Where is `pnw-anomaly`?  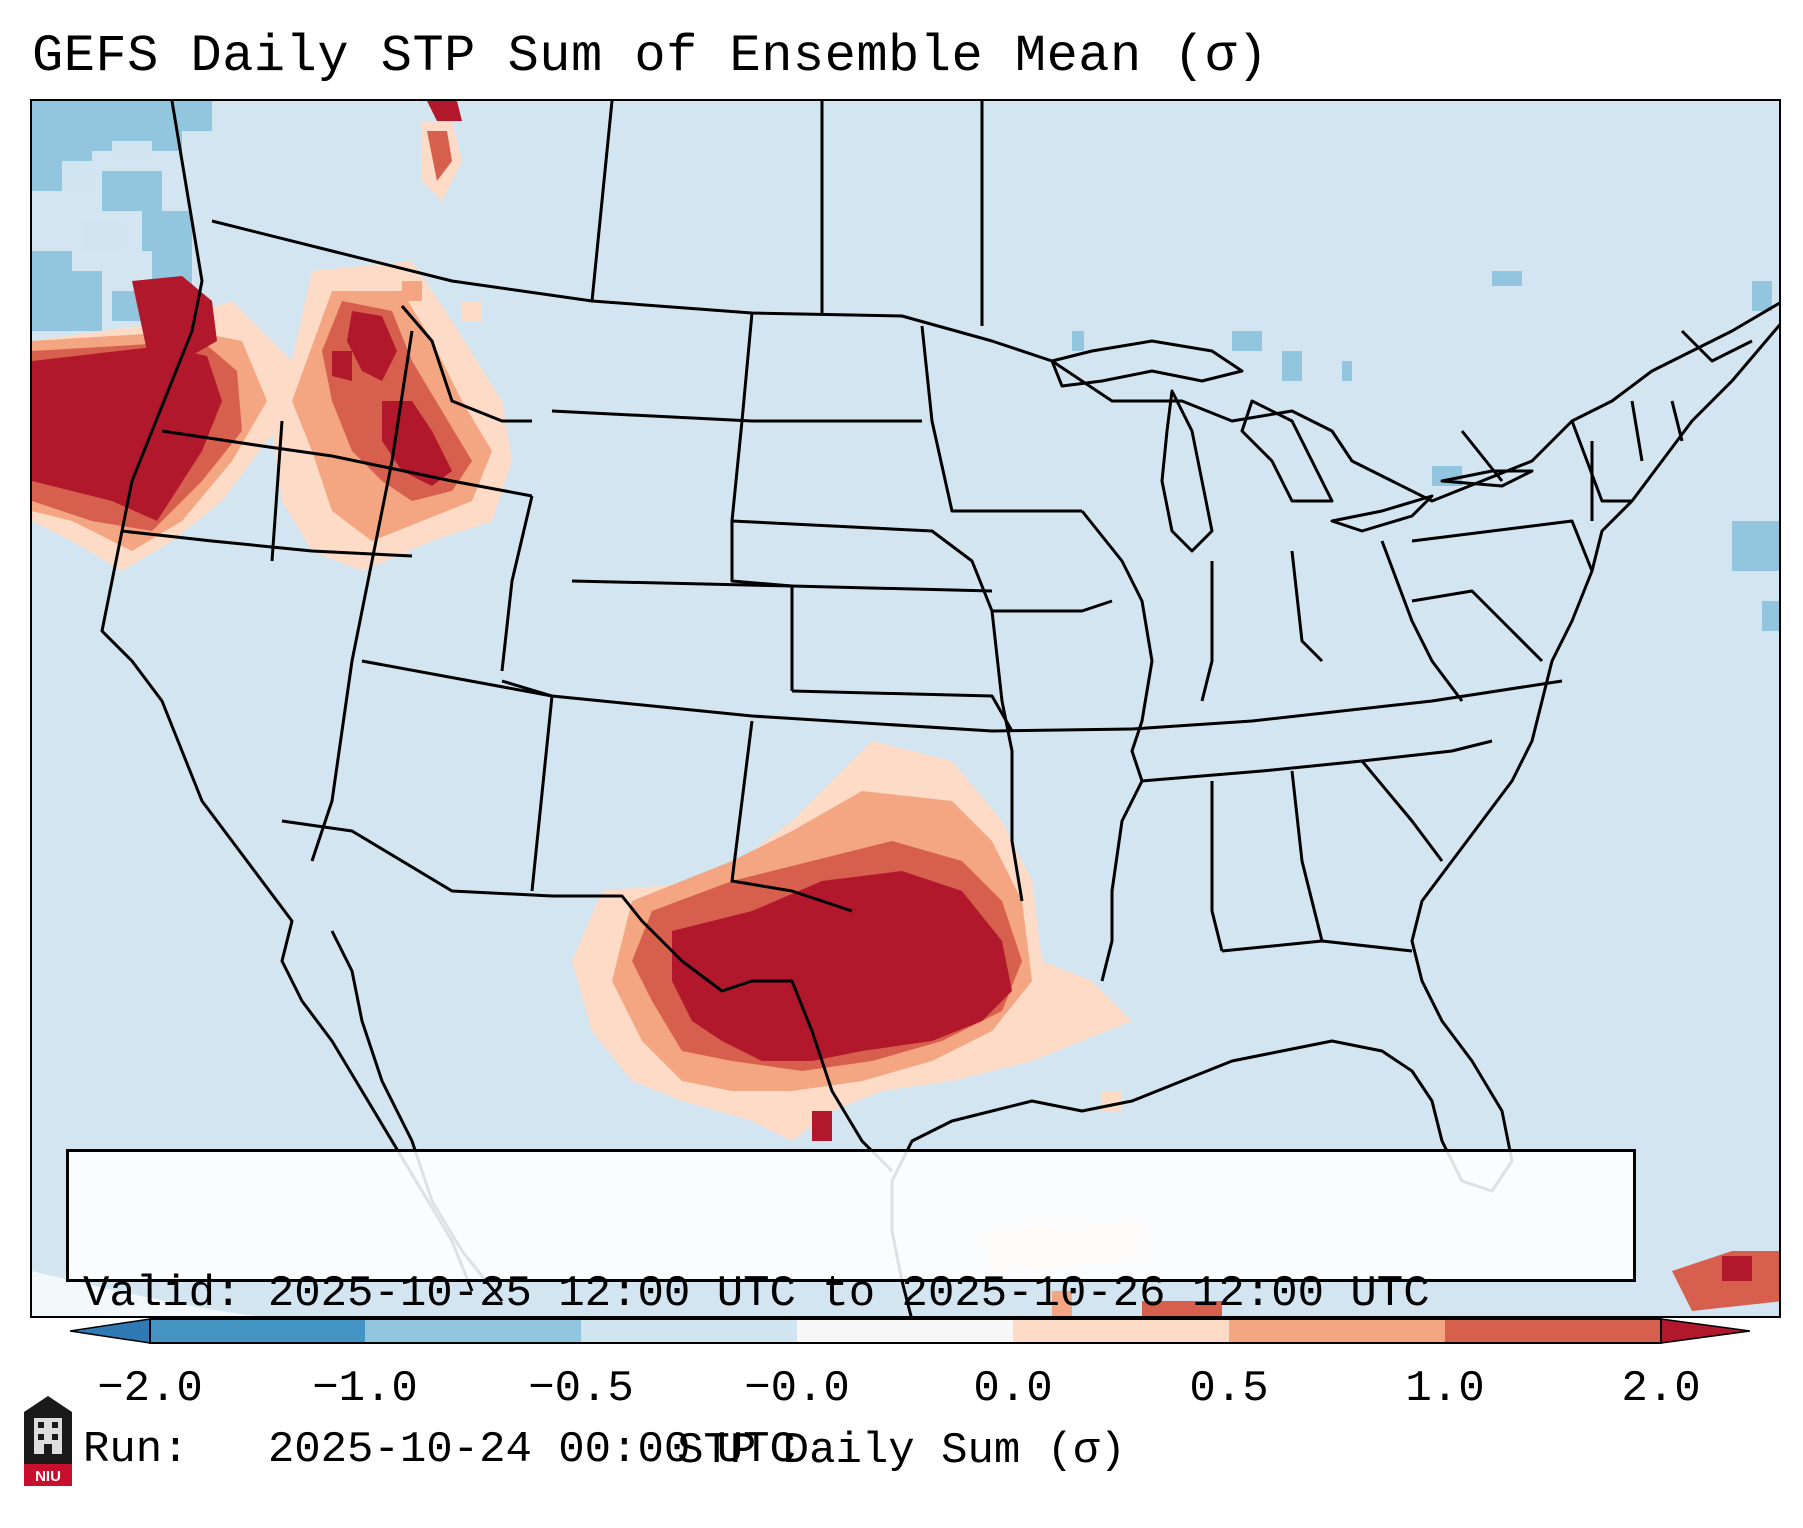 pnw-anomaly is located at coordinates (272, 336).